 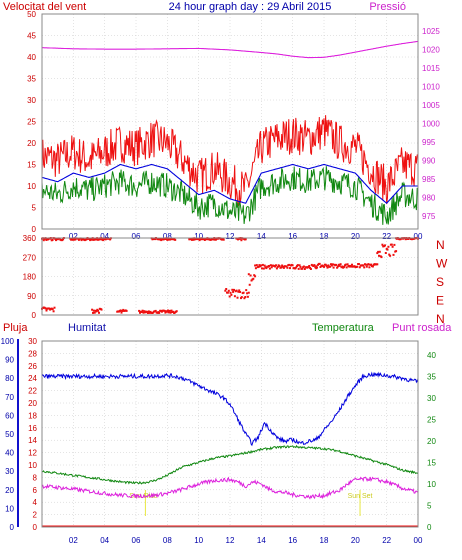 What do you see at coordinates (422, 328) in the screenshot?
I see `legend-punt-rosada: Punt rosada` at bounding box center [422, 328].